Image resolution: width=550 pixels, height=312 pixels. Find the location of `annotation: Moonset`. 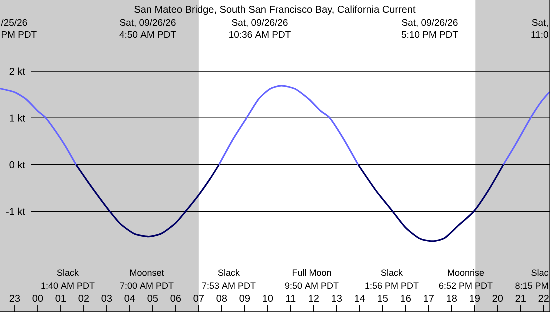

annotation: Moonset is located at coordinates (147, 273).